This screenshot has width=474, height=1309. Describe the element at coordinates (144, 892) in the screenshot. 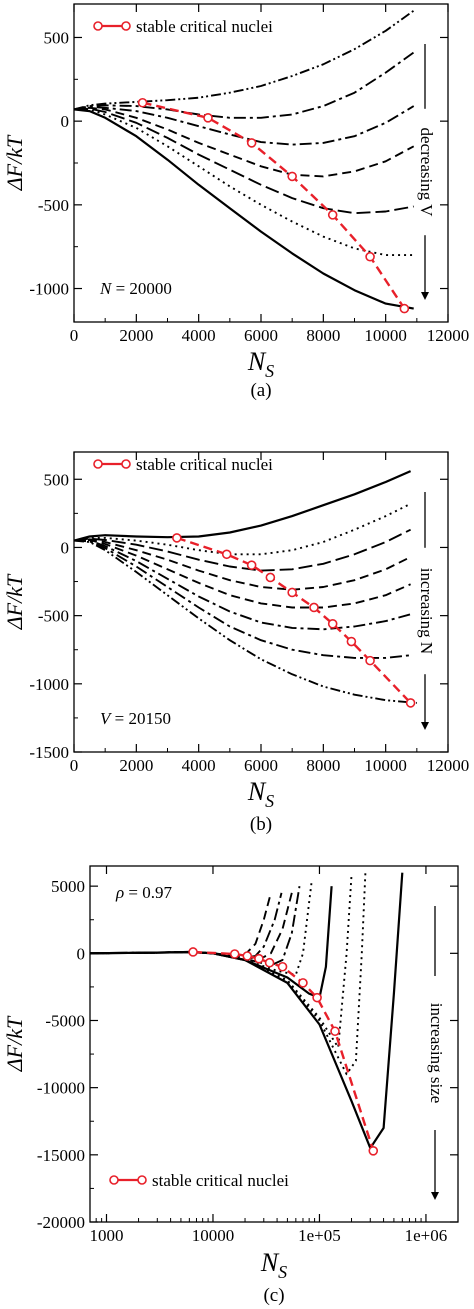

I see `panel-annotation: ρ = 0.97` at that location.